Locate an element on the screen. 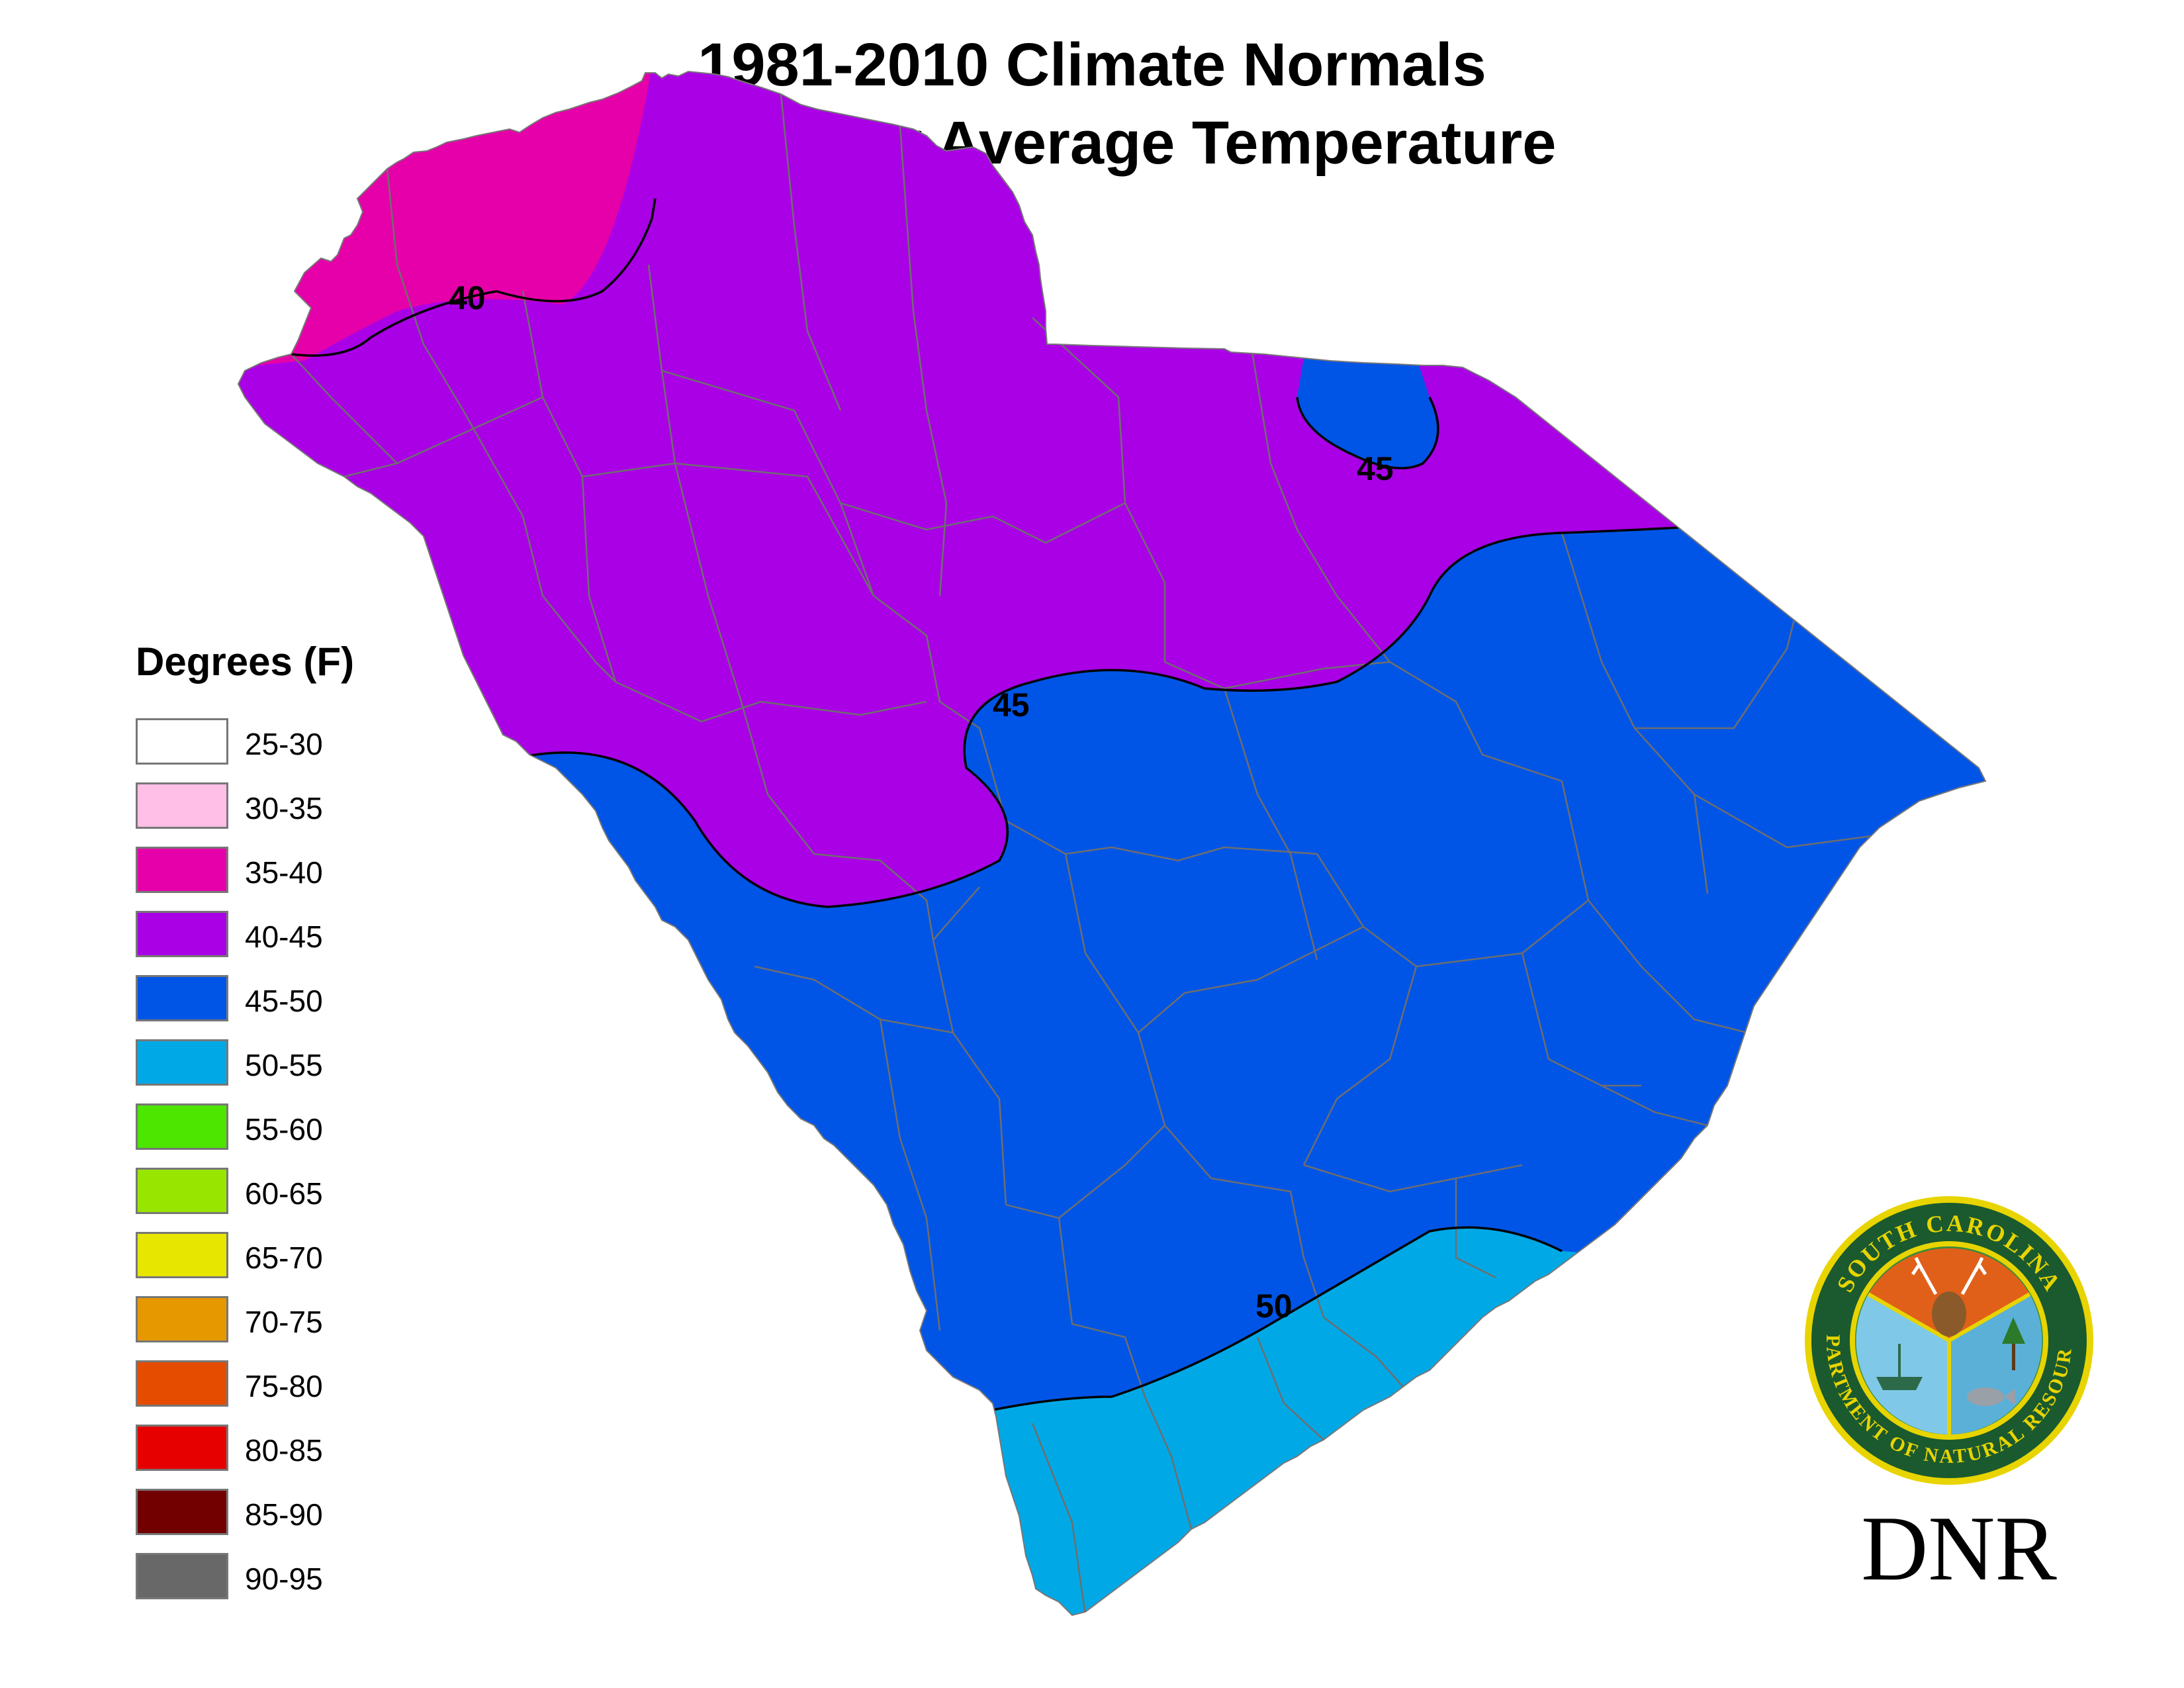  legend-label: 75-80 is located at coordinates (284, 1386).